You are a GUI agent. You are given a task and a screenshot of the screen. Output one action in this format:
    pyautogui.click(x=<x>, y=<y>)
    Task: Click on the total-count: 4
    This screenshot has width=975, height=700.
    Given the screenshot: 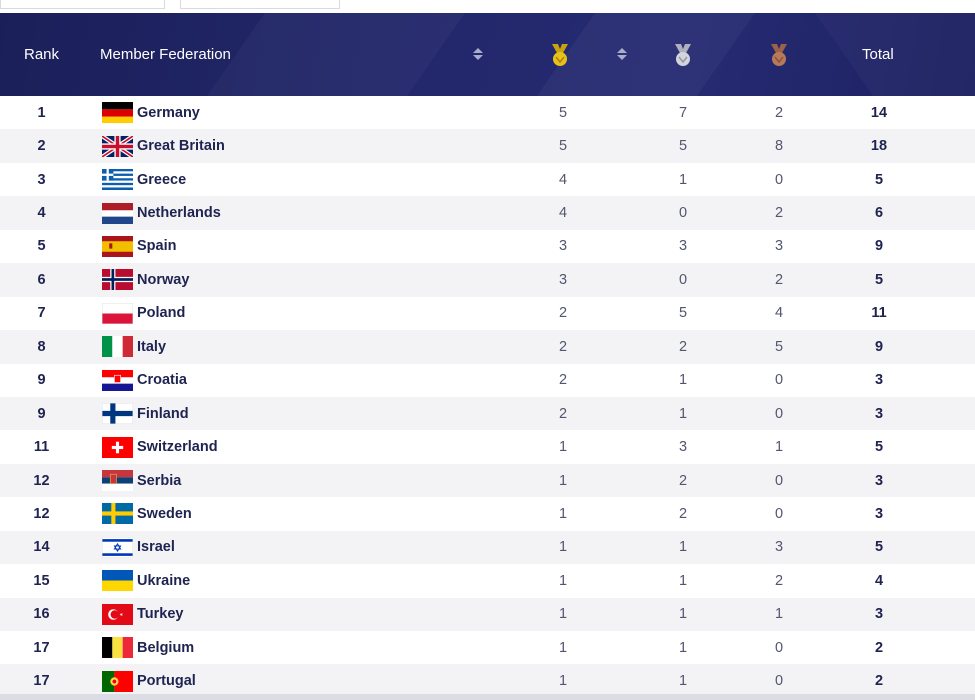 What is the action you would take?
    pyautogui.click(x=879, y=580)
    